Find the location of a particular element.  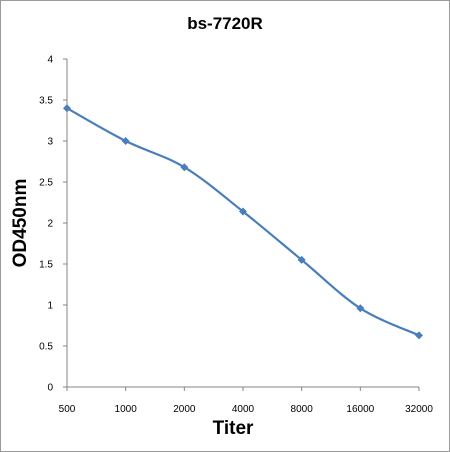

y-tick-label: 1.5 is located at coordinates (46, 265).